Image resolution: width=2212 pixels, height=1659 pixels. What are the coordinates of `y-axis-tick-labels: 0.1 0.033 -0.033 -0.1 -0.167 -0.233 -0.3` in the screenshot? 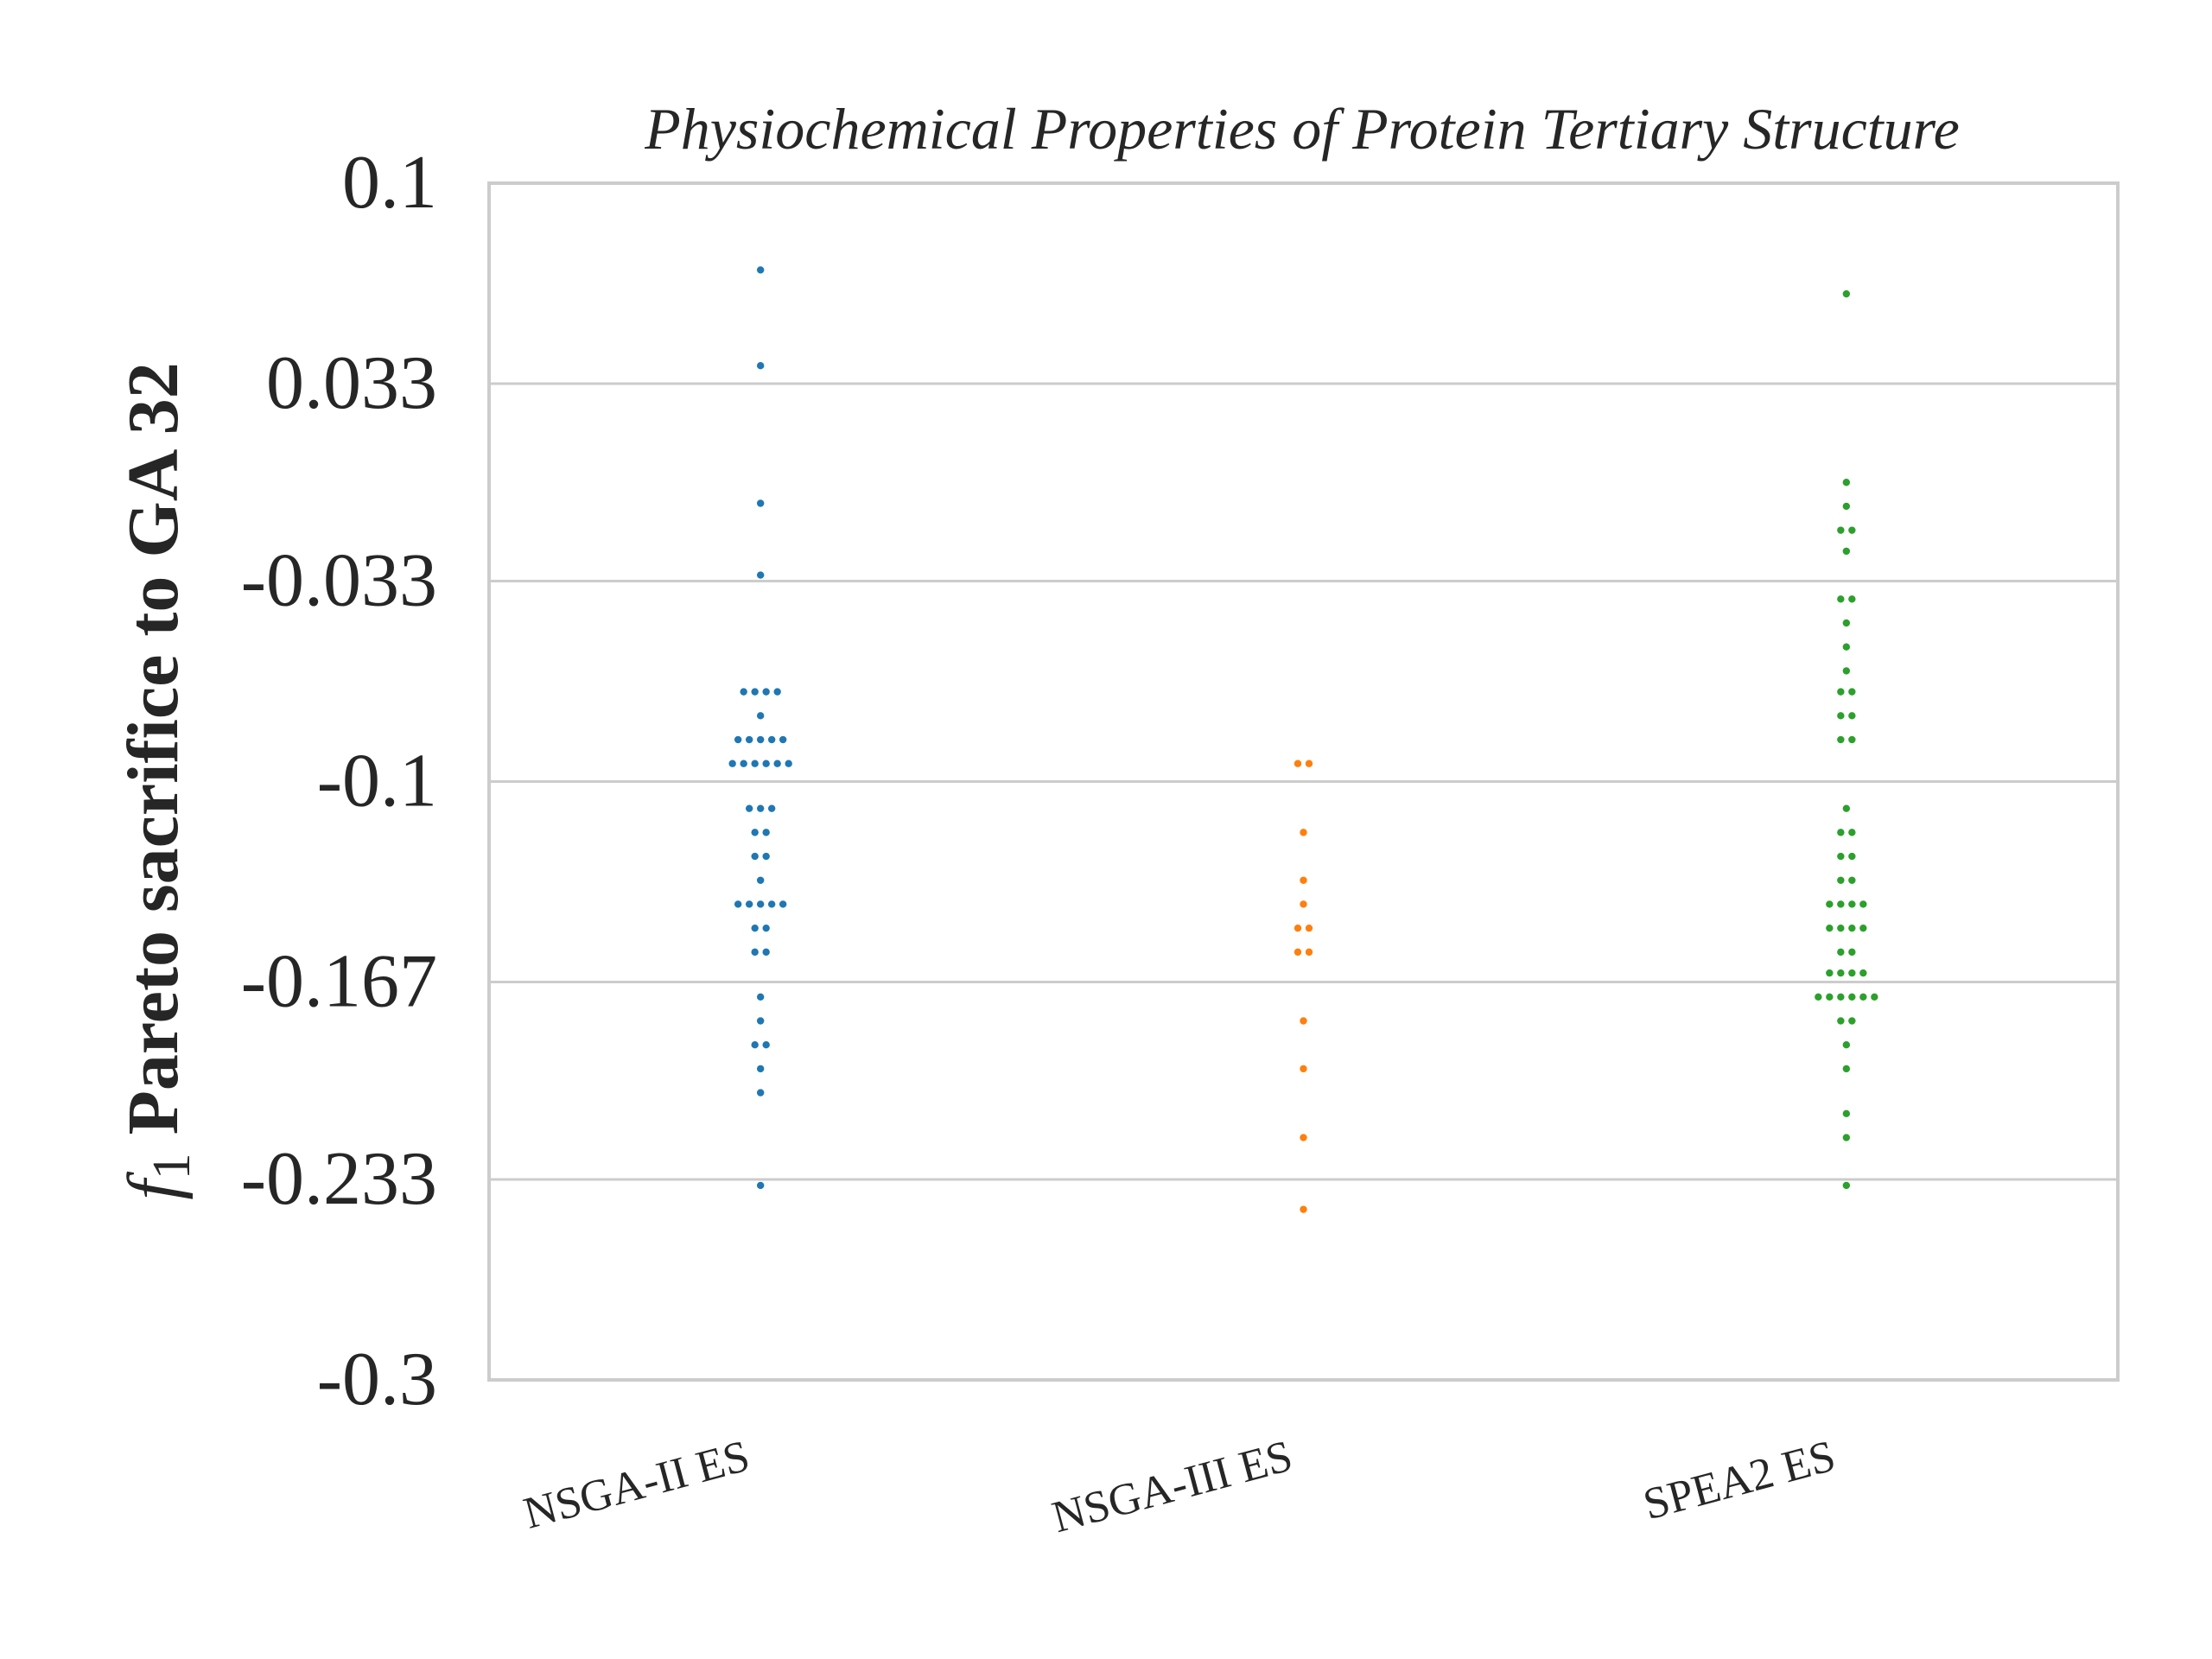 It's located at (339, 781).